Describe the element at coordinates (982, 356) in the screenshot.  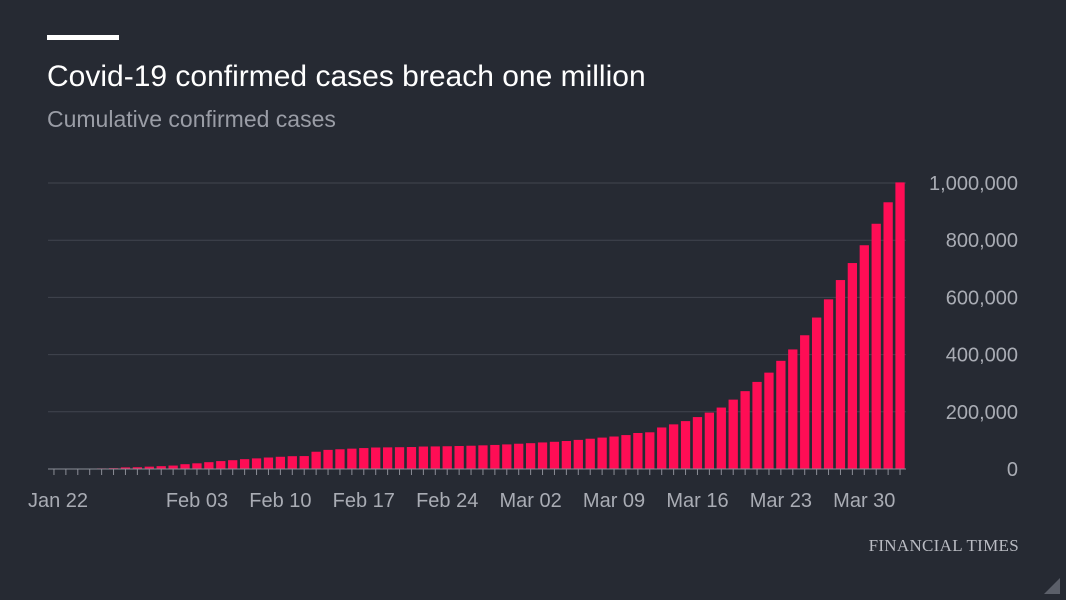
I see `y-tick-label: 400,000` at that location.